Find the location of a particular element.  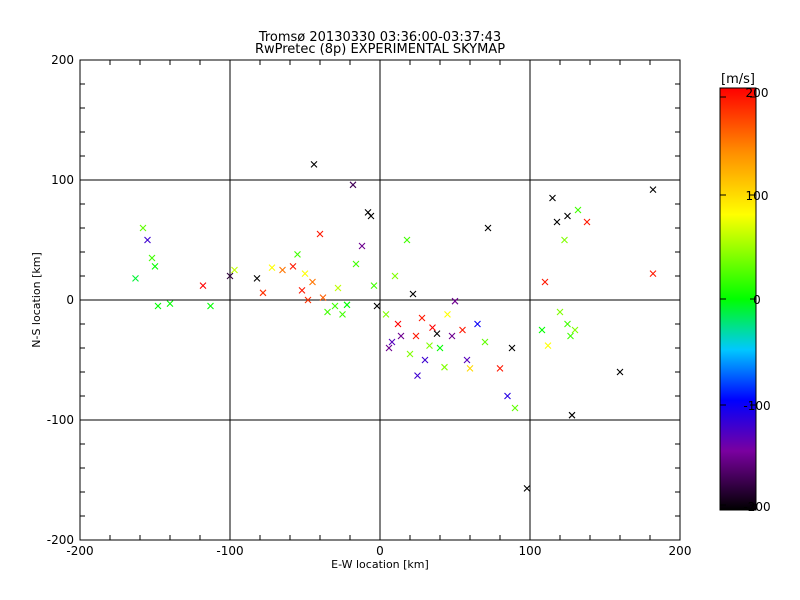

x-tick-labels: -200 -100 0 100 200 is located at coordinates (378, 551).